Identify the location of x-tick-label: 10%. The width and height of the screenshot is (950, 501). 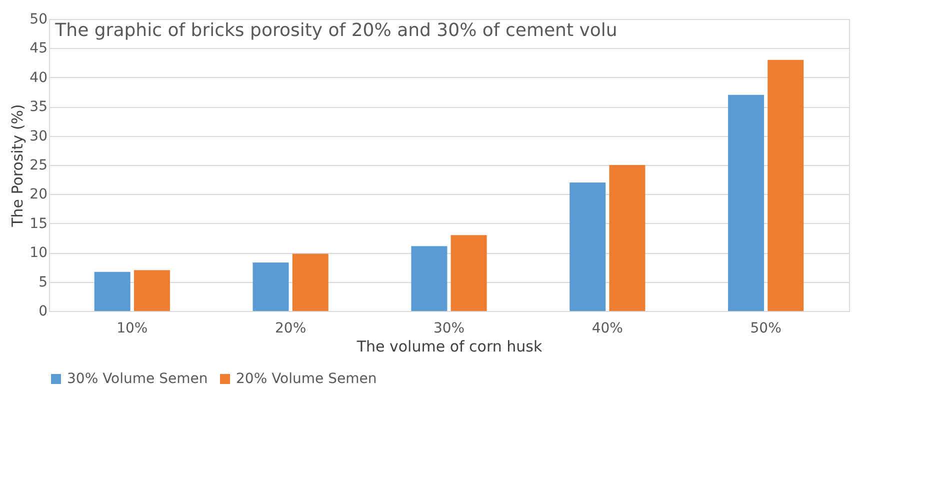
(132, 328).